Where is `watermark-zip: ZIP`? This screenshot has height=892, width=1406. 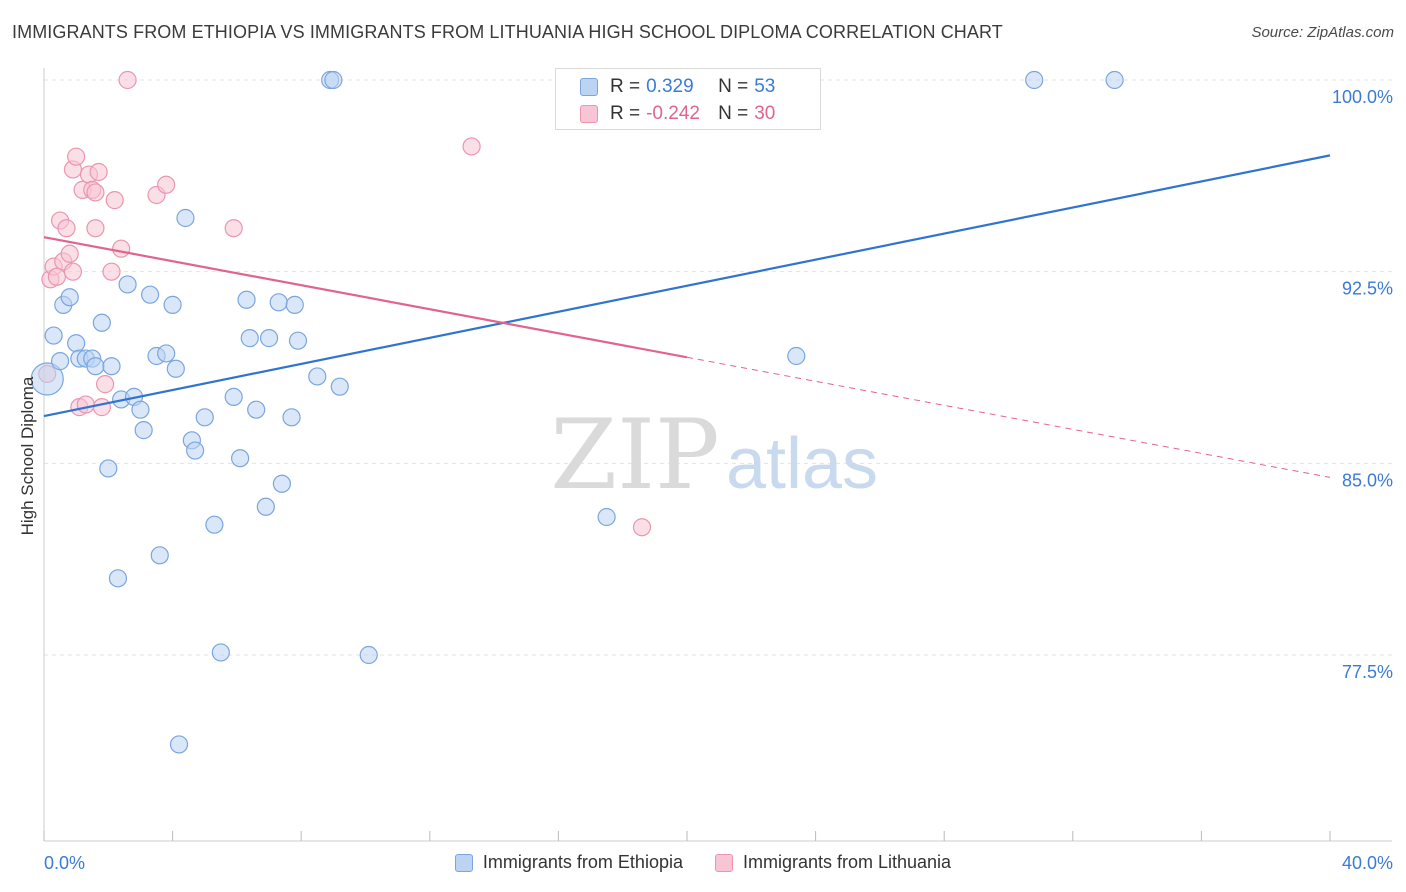
watermark-zip: ZIP is located at coordinates (634, 455).